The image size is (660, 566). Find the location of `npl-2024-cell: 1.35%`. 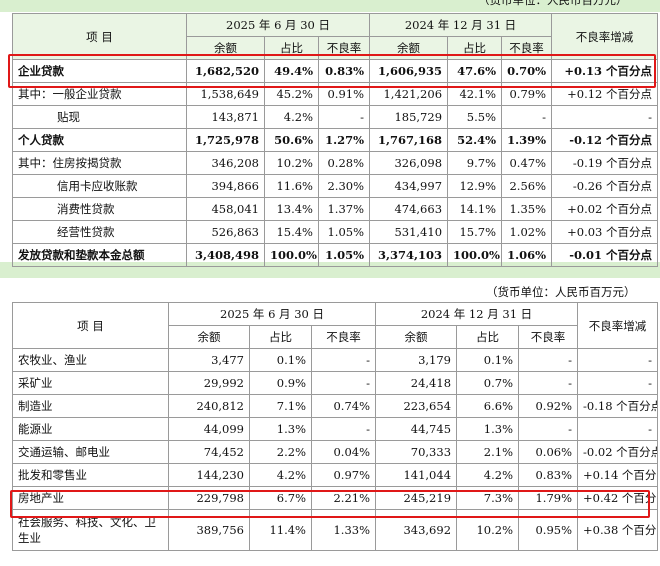

npl-2024-cell: 1.35% is located at coordinates (527, 209).